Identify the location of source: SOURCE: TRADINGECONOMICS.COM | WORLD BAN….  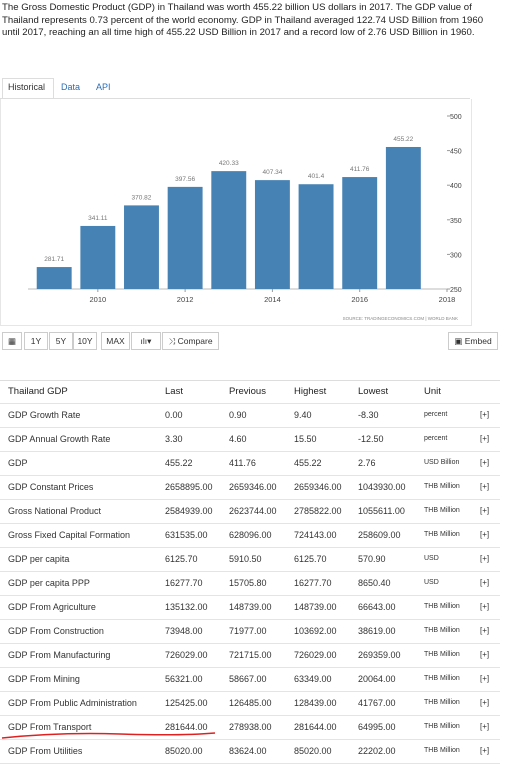
(400, 318).